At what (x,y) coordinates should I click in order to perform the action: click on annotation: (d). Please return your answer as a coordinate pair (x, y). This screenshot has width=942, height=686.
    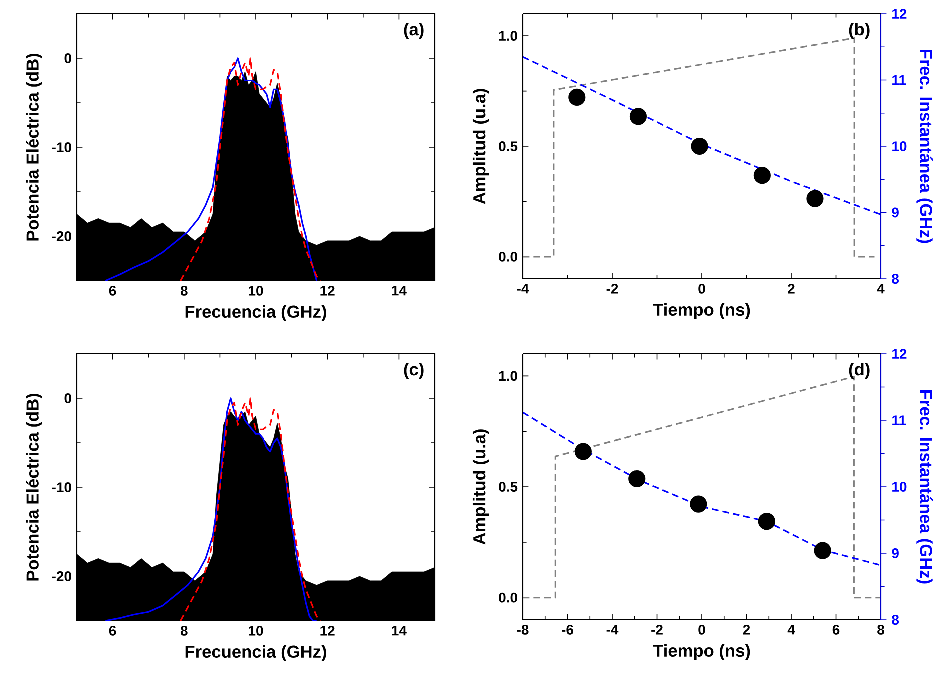
    Looking at the image, I should click on (859, 371).